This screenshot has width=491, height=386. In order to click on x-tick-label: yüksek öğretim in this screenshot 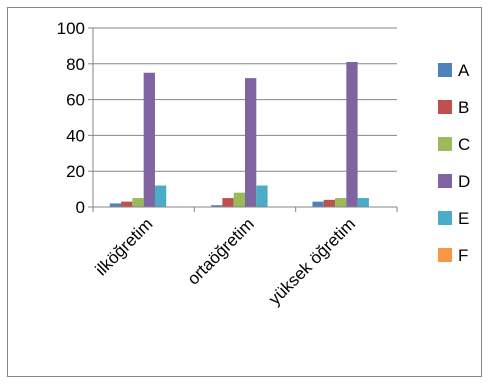, I will do `click(312, 261)`.